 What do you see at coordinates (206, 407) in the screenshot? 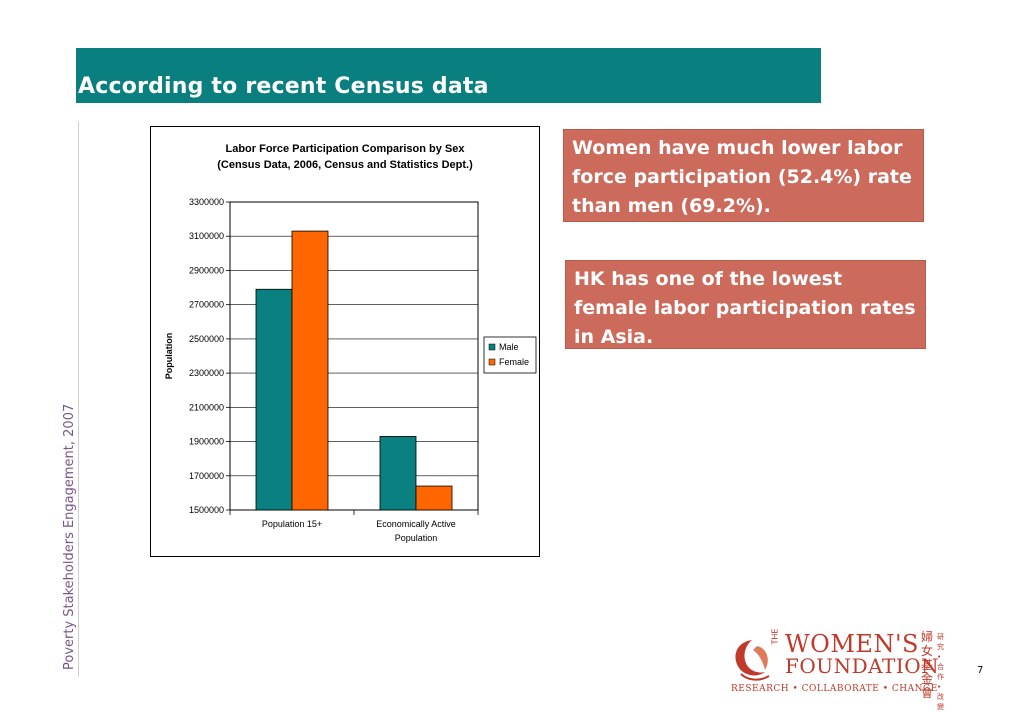
I see `y-tick-label: 2100000` at bounding box center [206, 407].